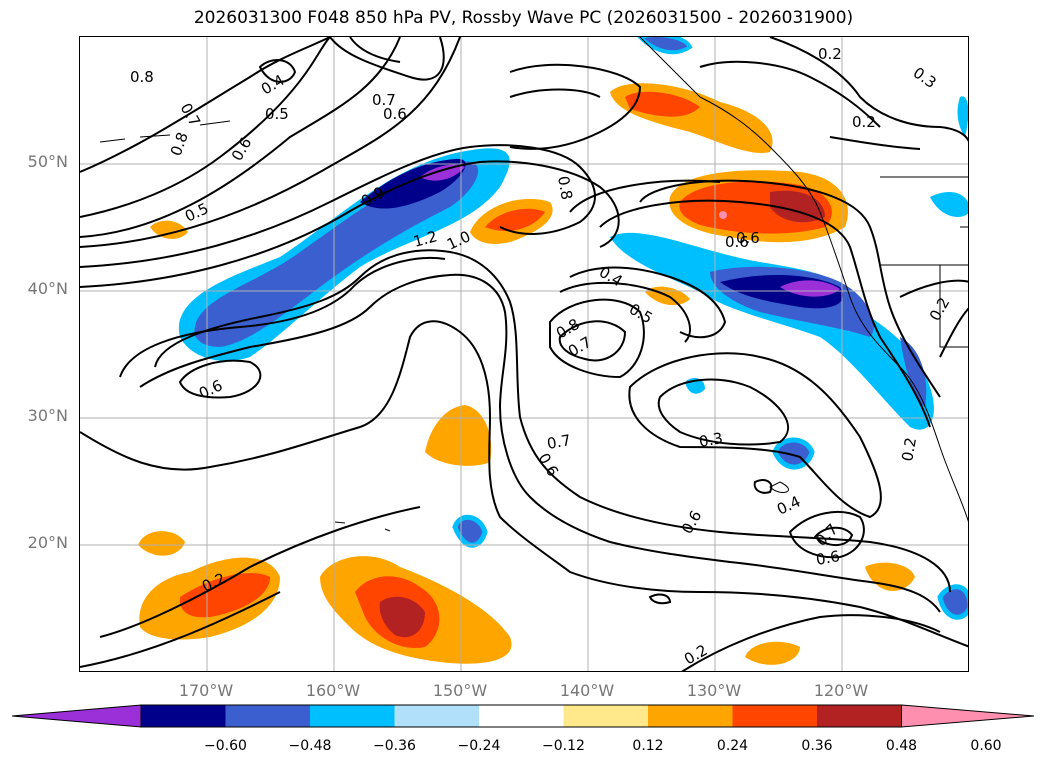  Describe the element at coordinates (714, 690) in the screenshot. I see `lon-label: 130°W` at that location.